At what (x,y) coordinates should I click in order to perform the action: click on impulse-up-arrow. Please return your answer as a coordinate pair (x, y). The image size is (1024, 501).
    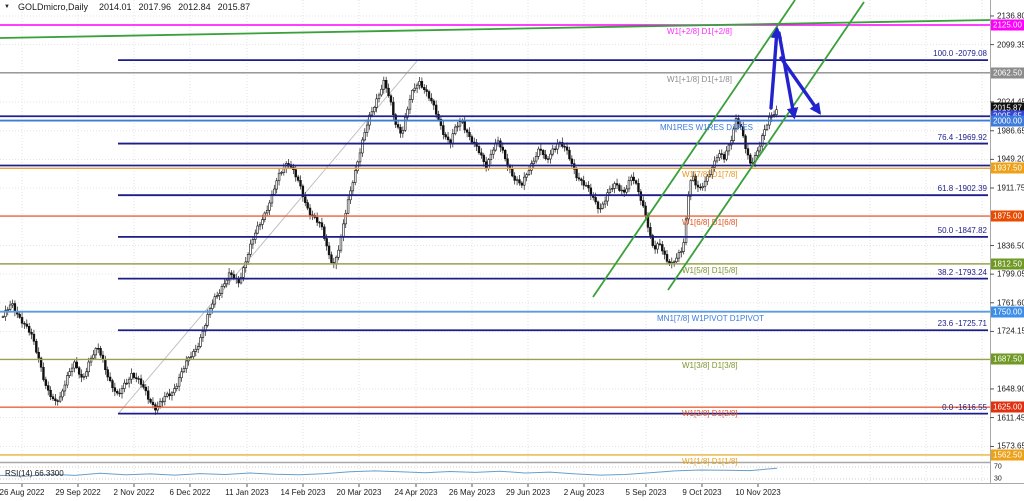
    Looking at the image, I should click on (776, 68).